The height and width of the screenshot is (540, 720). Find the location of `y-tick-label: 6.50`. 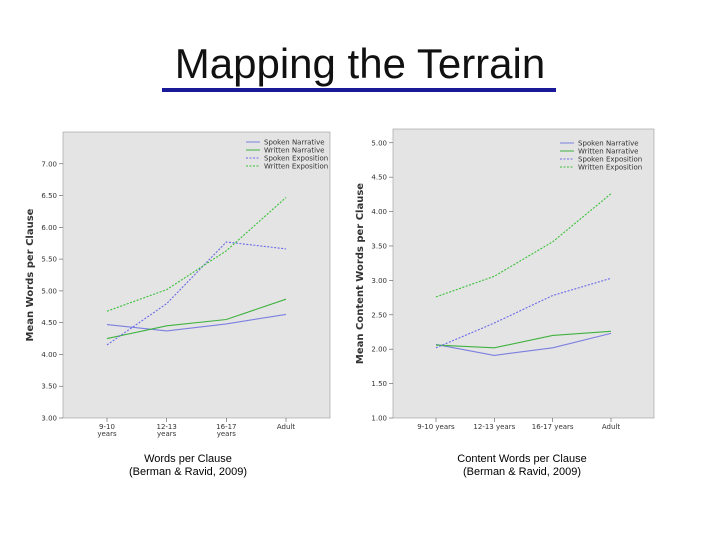

y-tick-label: 6.50 is located at coordinates (49, 196).